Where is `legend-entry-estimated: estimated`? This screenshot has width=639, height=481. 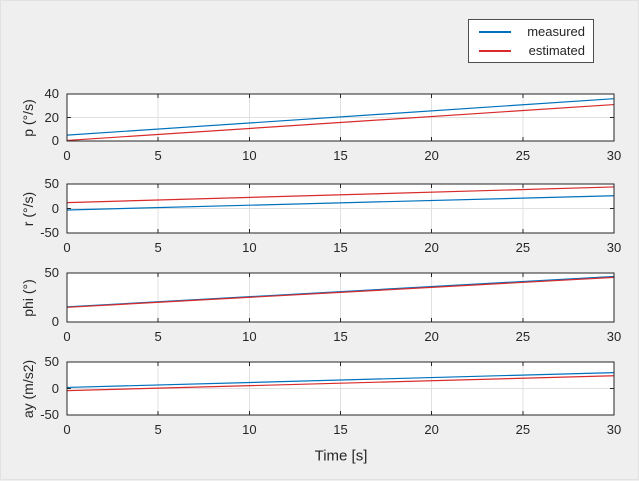
legend-entry-estimated: estimated is located at coordinates (532, 50).